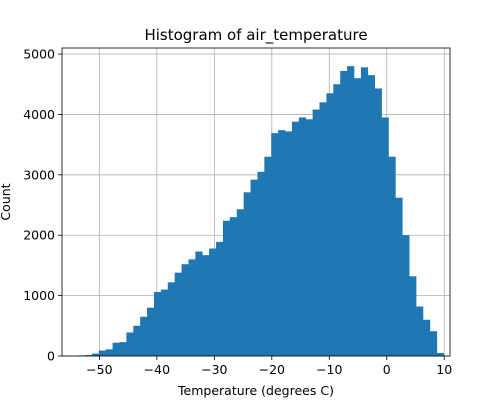 This screenshot has width=500, height=400. What do you see at coordinates (39, 54) in the screenshot?
I see `y-tick-label: 5000` at bounding box center [39, 54].